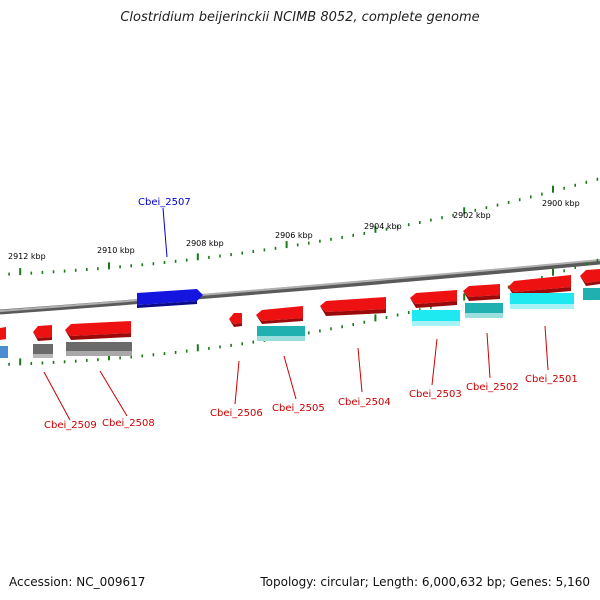 This screenshot has height=600, width=600. What do you see at coordinates (205, 243) in the screenshot?
I see `scale-label-2908: 2908 kbp` at bounding box center [205, 243].